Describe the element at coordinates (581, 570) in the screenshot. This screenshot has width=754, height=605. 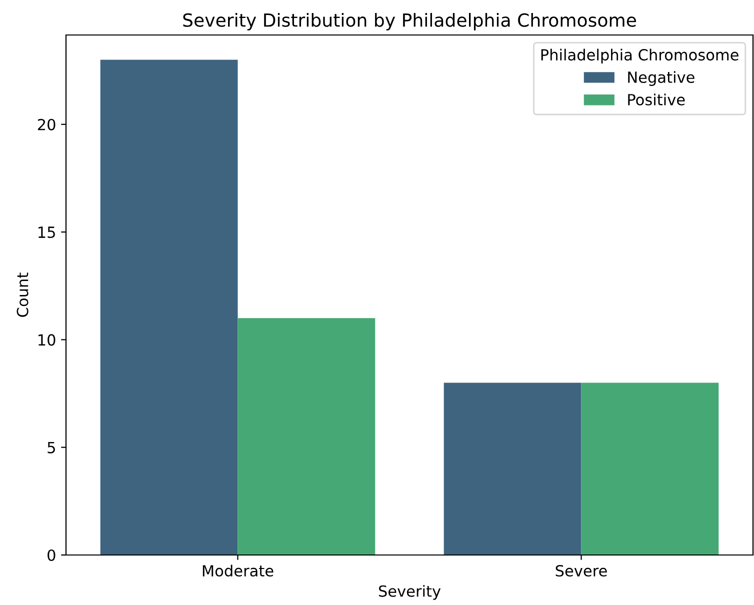
I see `x-tick-label: Severe` at that location.